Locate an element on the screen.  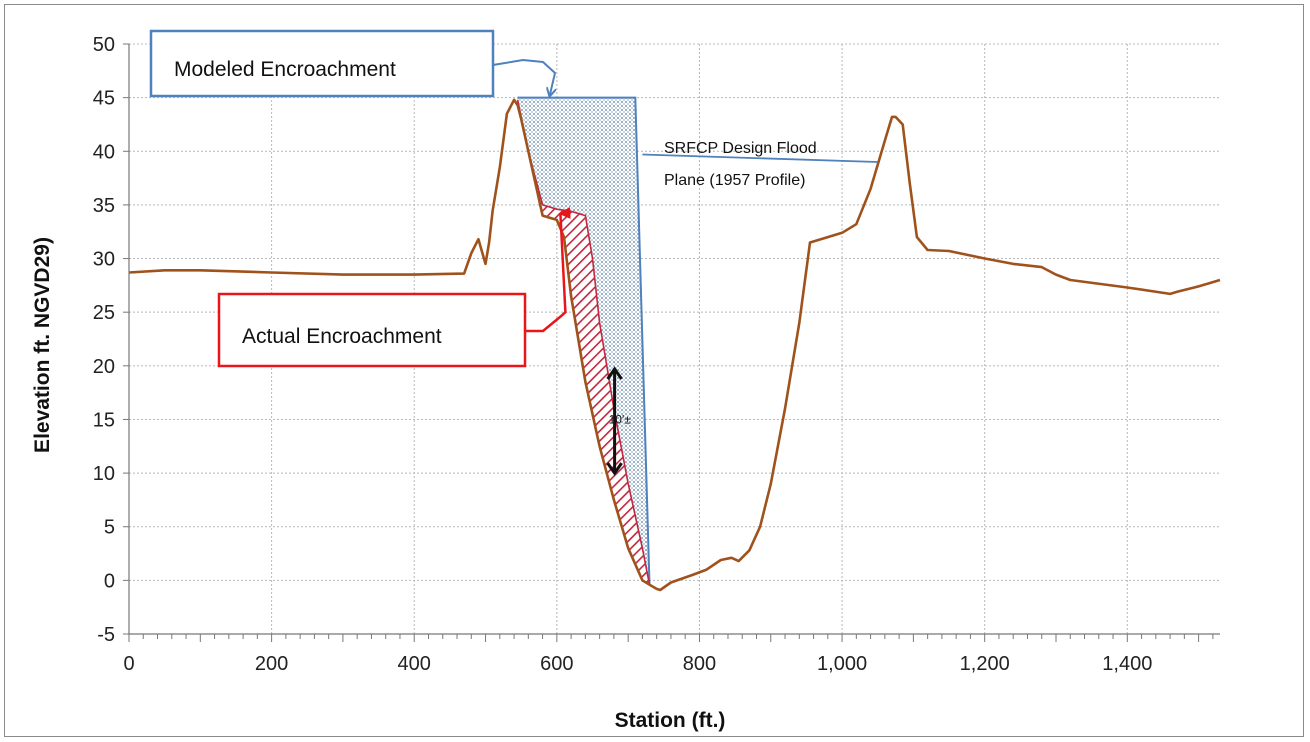
modeled-encroachment-box is located at coordinates (322, 63).